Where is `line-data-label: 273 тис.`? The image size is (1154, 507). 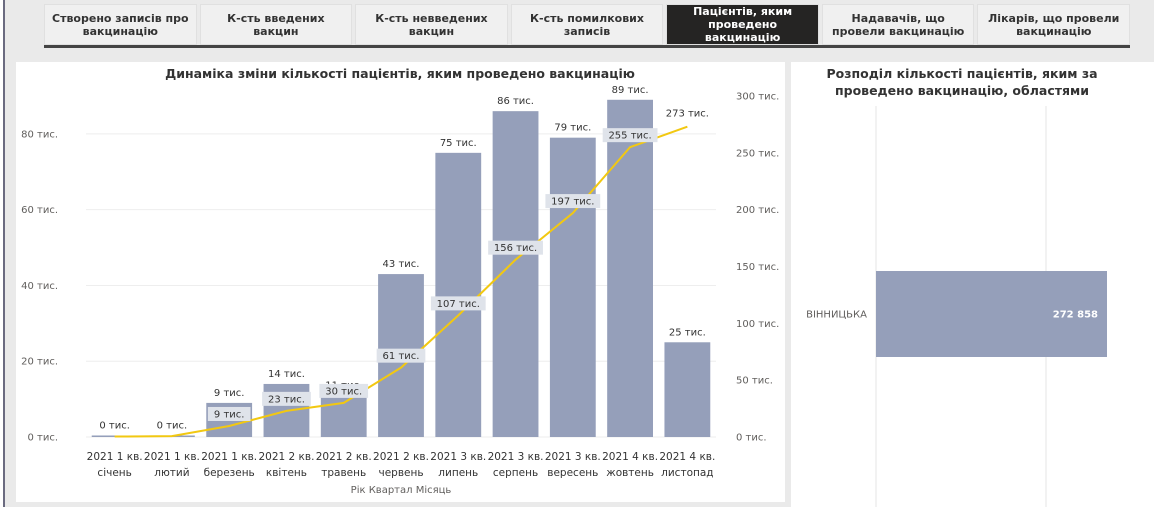
line-data-label: 273 тис. is located at coordinates (687, 114).